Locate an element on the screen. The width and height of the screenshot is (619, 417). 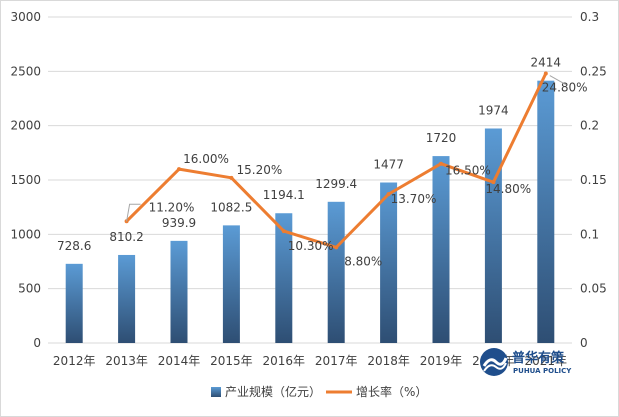
line-data-label: 11.20% is located at coordinates (172, 207).